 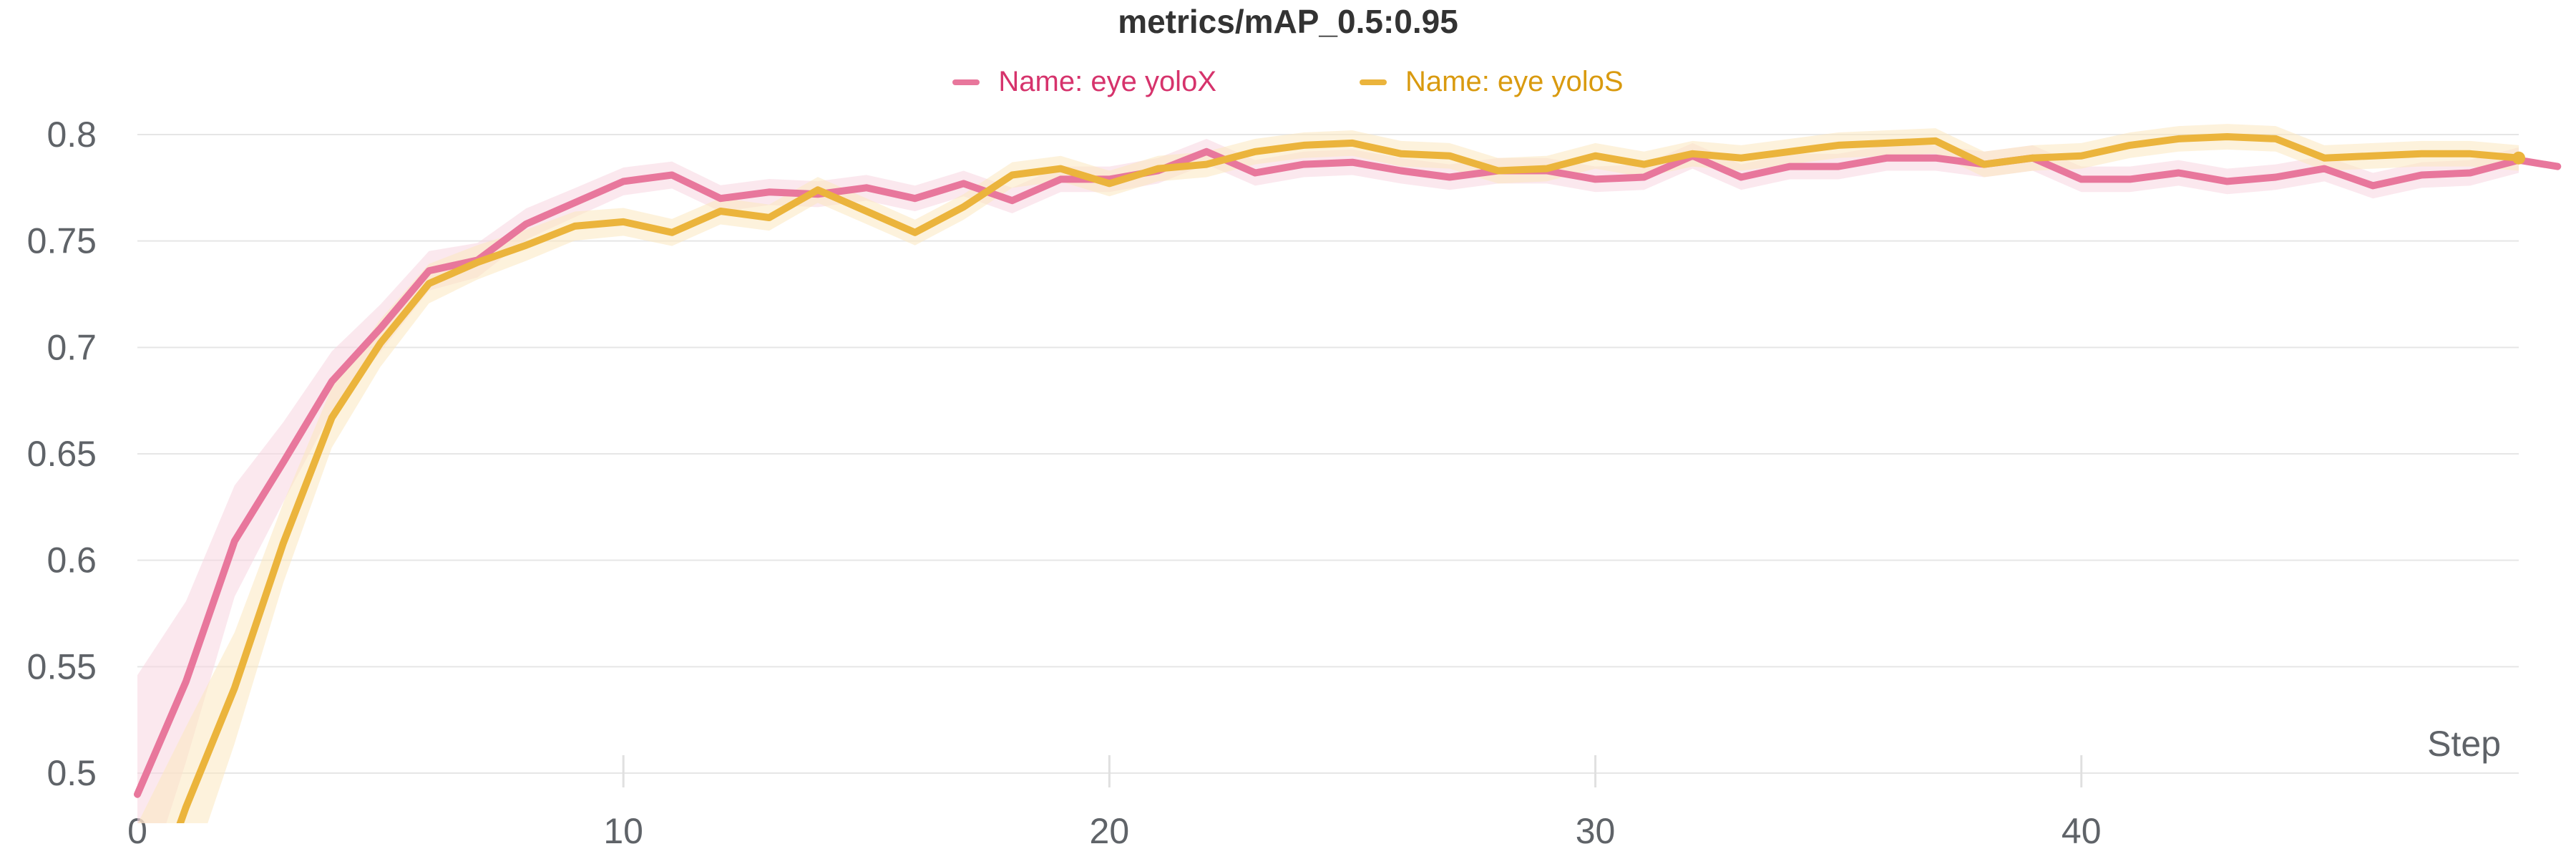 I want to click on legend: Name: eye yoloX Name: eye yoloS, so click(x=1288, y=82).